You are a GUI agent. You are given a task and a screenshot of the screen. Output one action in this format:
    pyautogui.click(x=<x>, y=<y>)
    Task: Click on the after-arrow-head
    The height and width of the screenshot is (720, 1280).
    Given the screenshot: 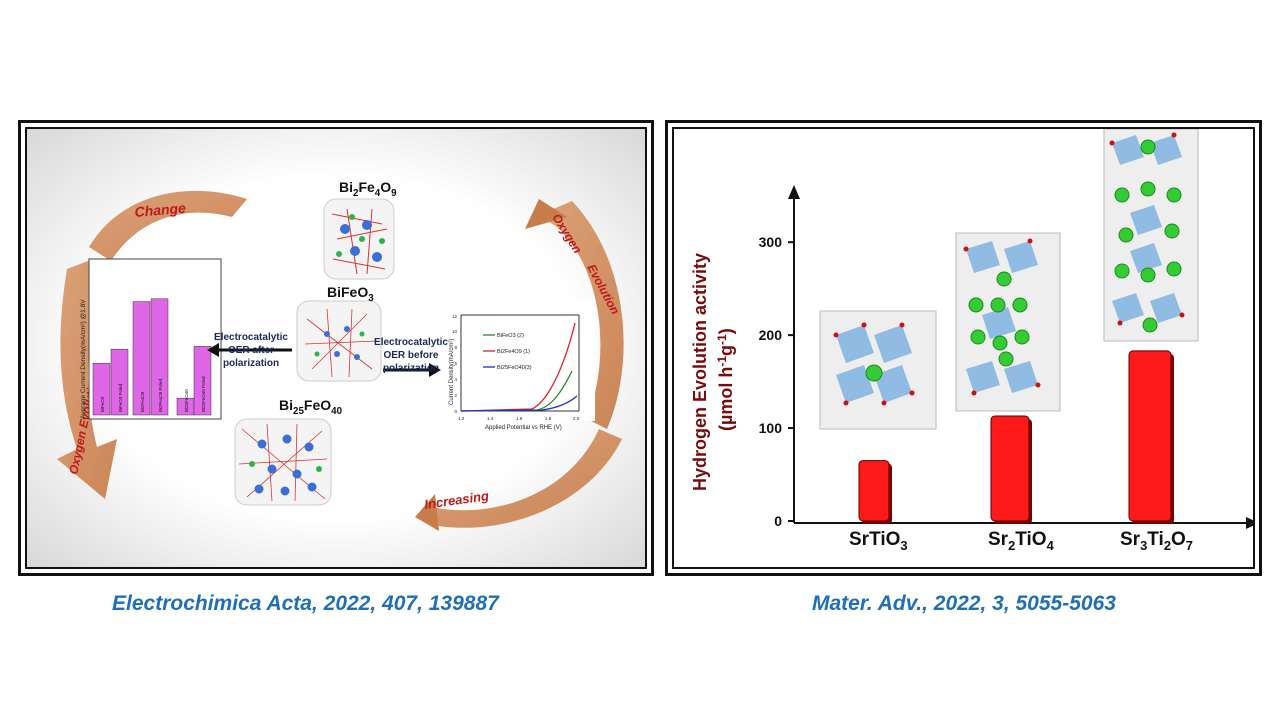 What is the action you would take?
    pyautogui.click(x=213, y=350)
    